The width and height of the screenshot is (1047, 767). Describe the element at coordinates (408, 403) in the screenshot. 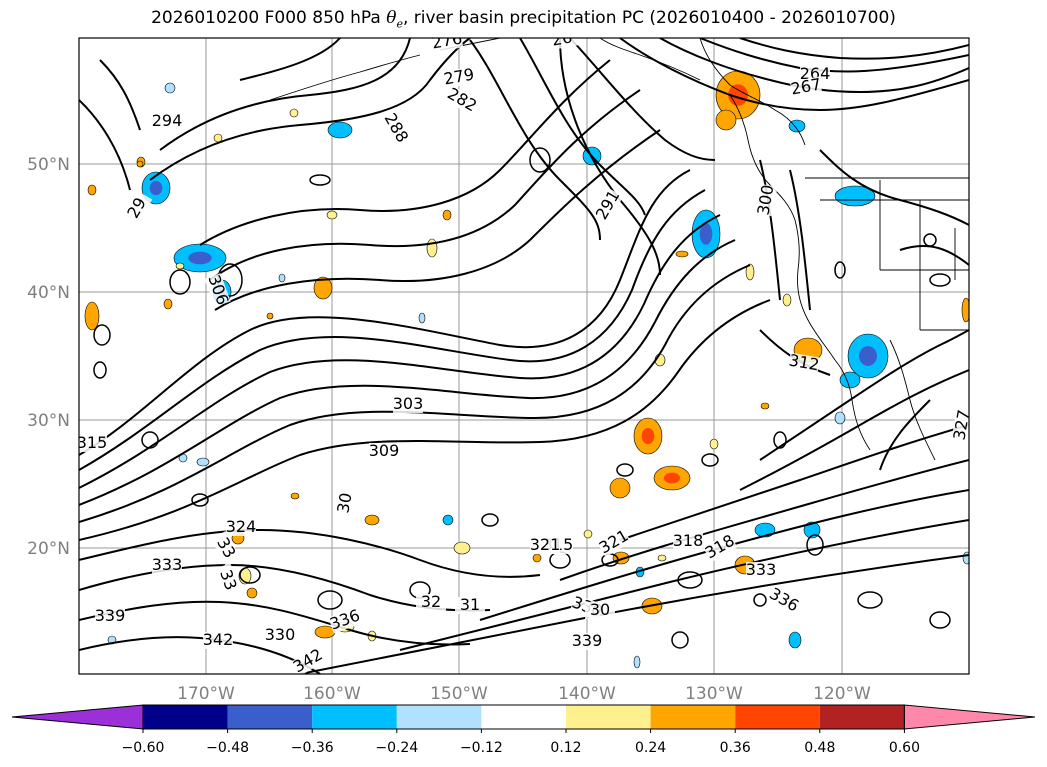

I see `contour-label: 303` at that location.